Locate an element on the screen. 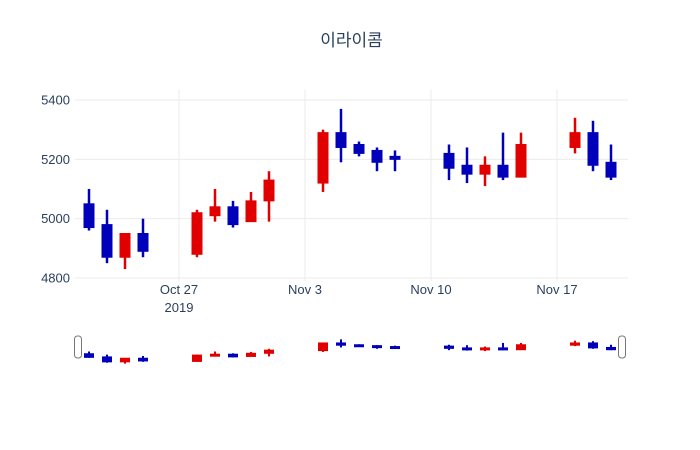 This screenshot has width=700, height=450. y-tick-label: 5000 is located at coordinates (55, 218).